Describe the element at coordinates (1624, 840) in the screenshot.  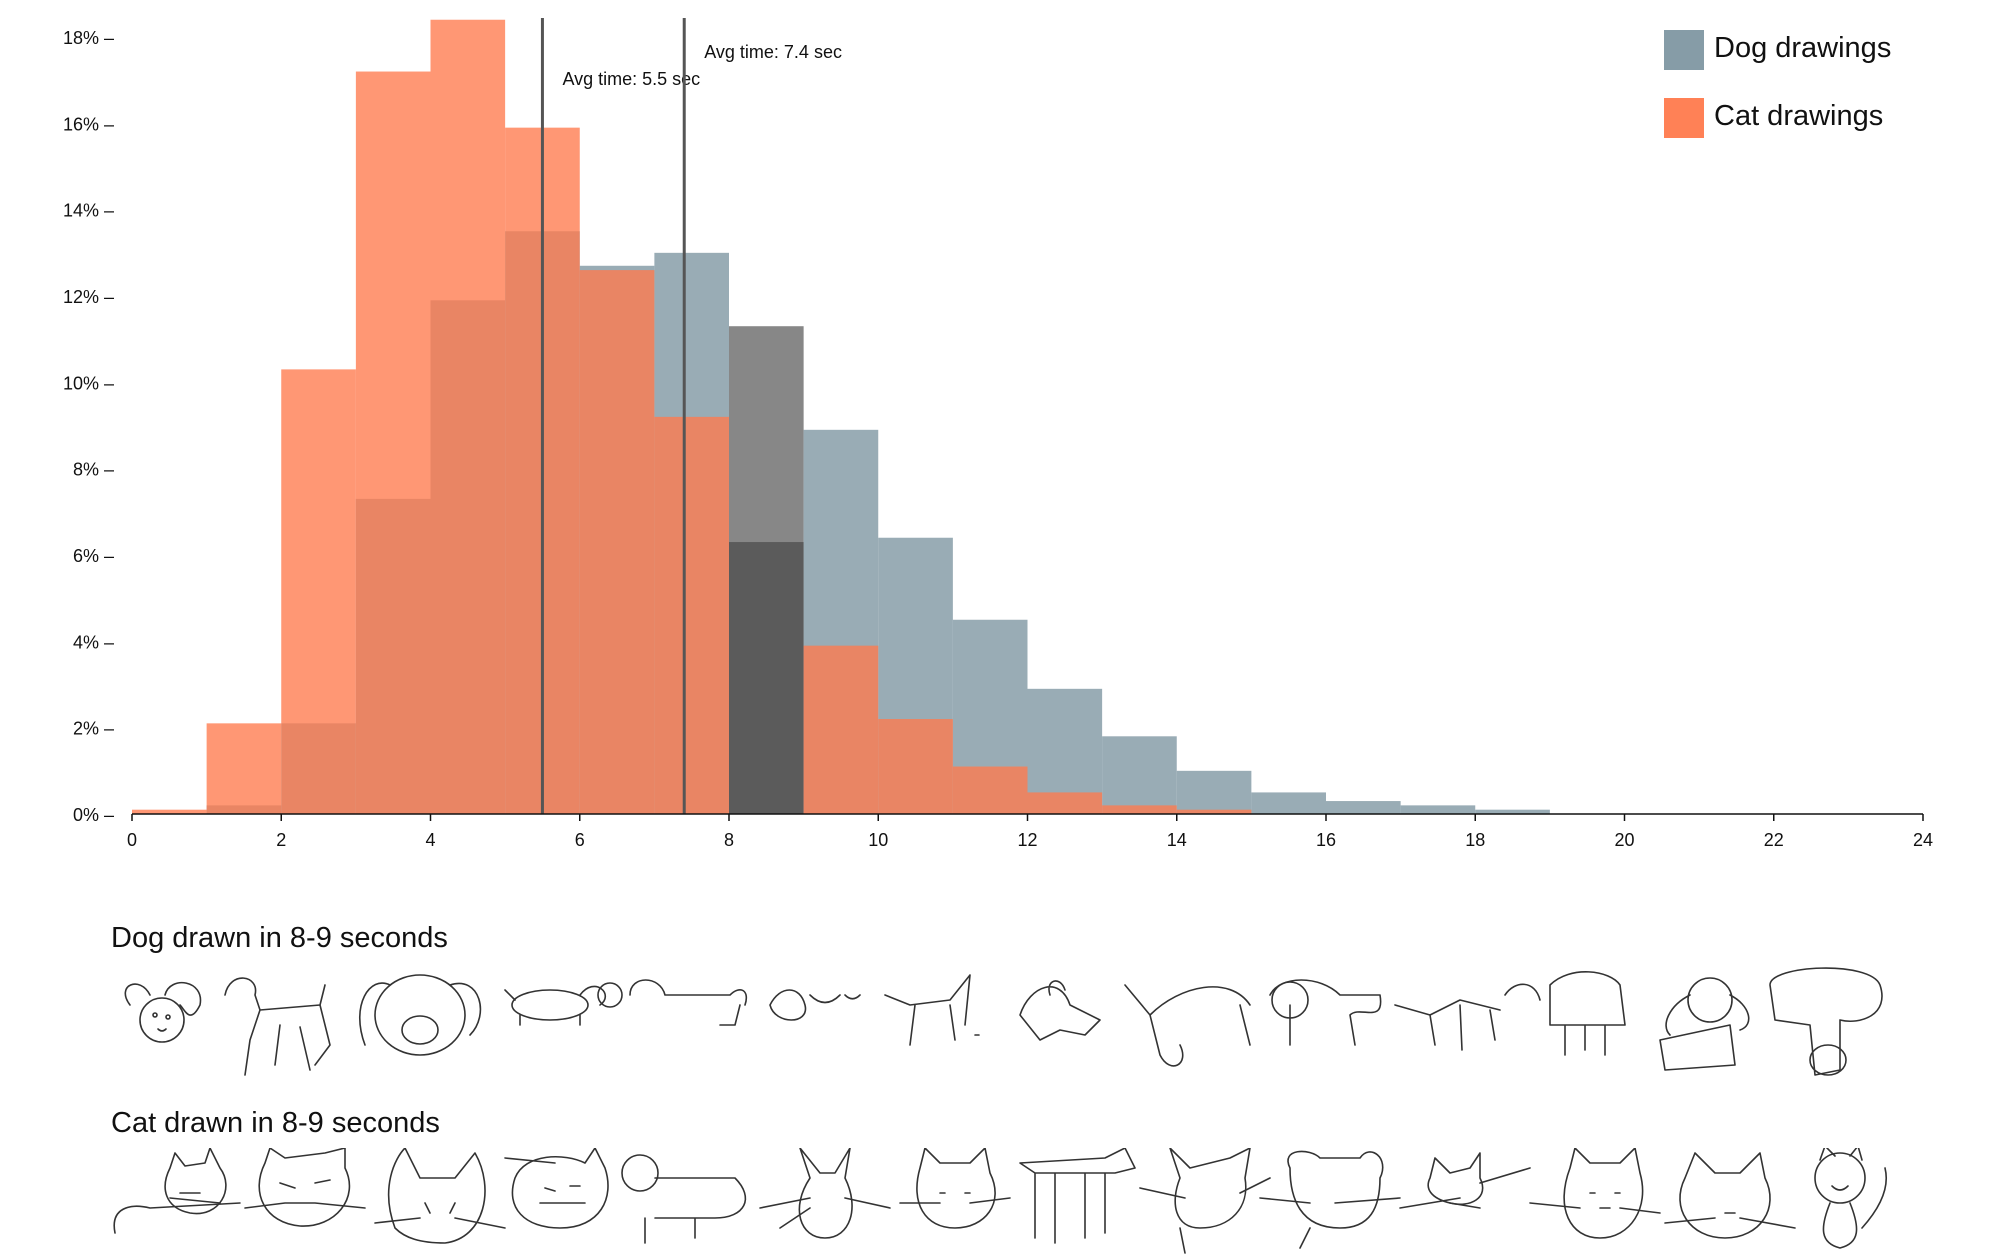
I see `x-tick-label: 20` at that location.